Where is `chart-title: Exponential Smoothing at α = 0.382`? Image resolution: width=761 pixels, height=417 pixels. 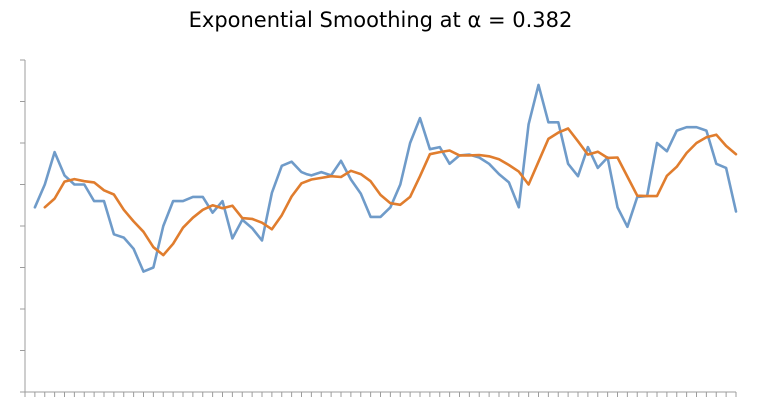
chart-title: Exponential Smoothing at α = 0.382 is located at coordinates (380, 20).